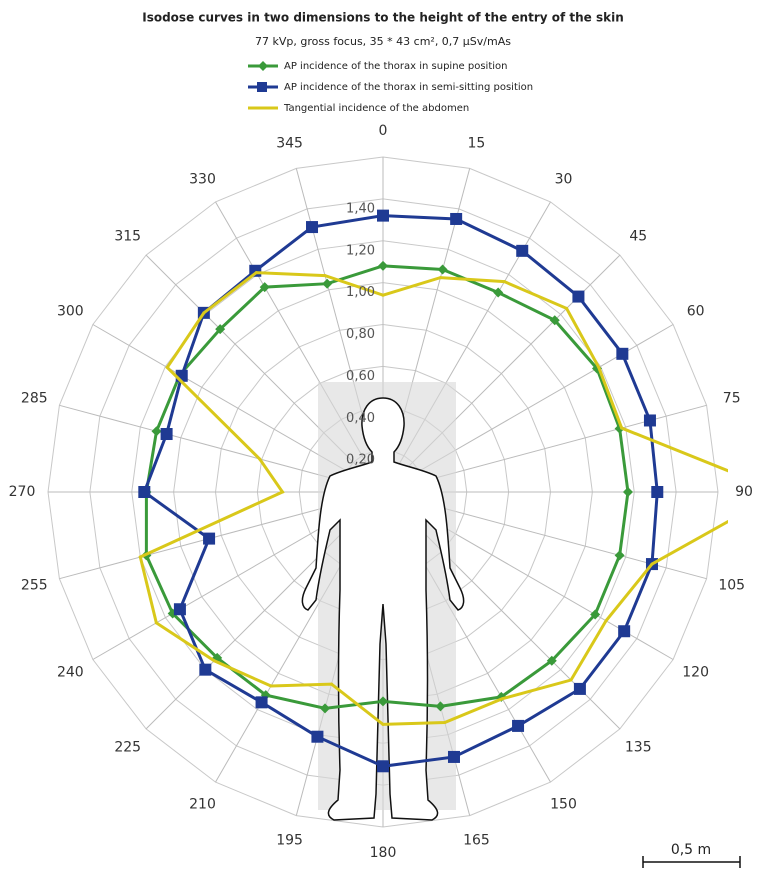 Image resolution: width=757 pixels, height=875 pixels. I want to click on category-label: 285, so click(34, 399).